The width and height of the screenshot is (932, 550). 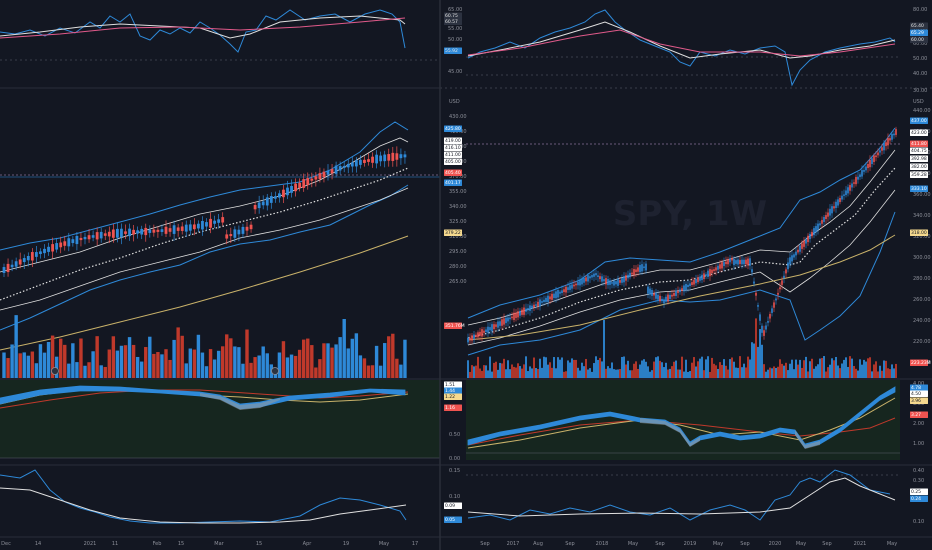 What do you see at coordinates (220, 419) in the screenshot?
I see `left-oscillator-panel` at bounding box center [220, 419].